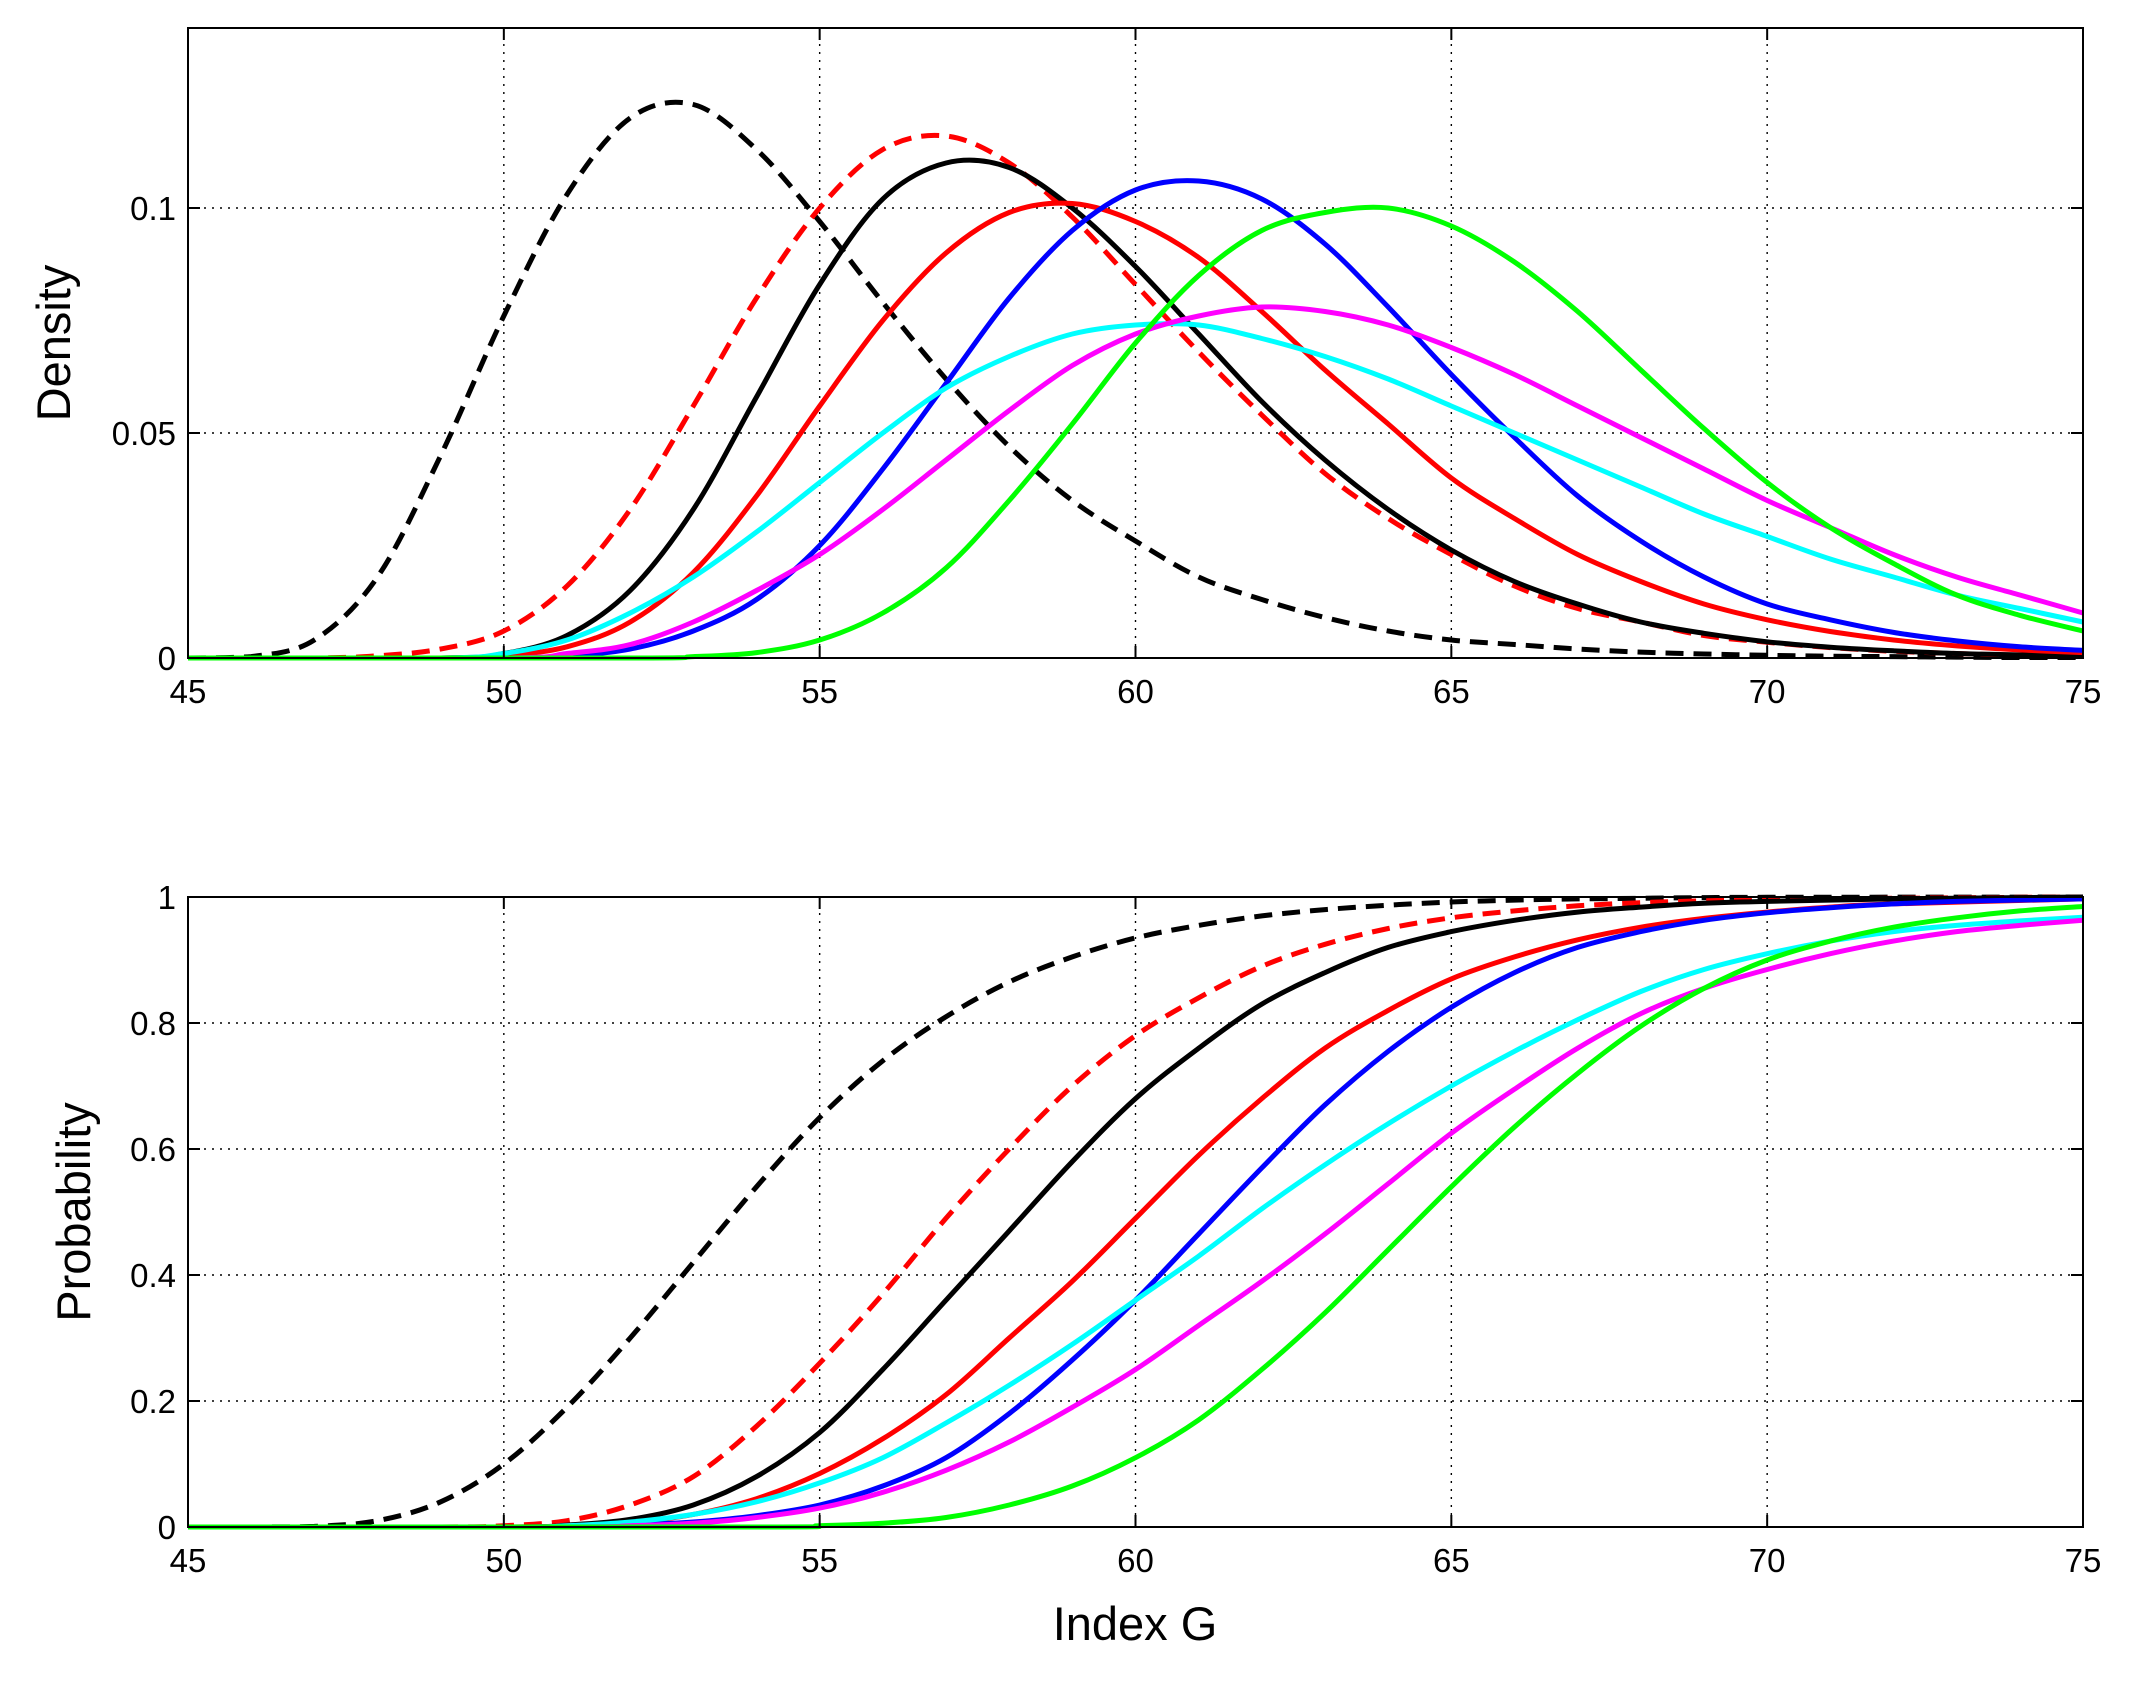  What do you see at coordinates (188, 691) in the screenshot?
I see `density-x-tick-label: 45` at bounding box center [188, 691].